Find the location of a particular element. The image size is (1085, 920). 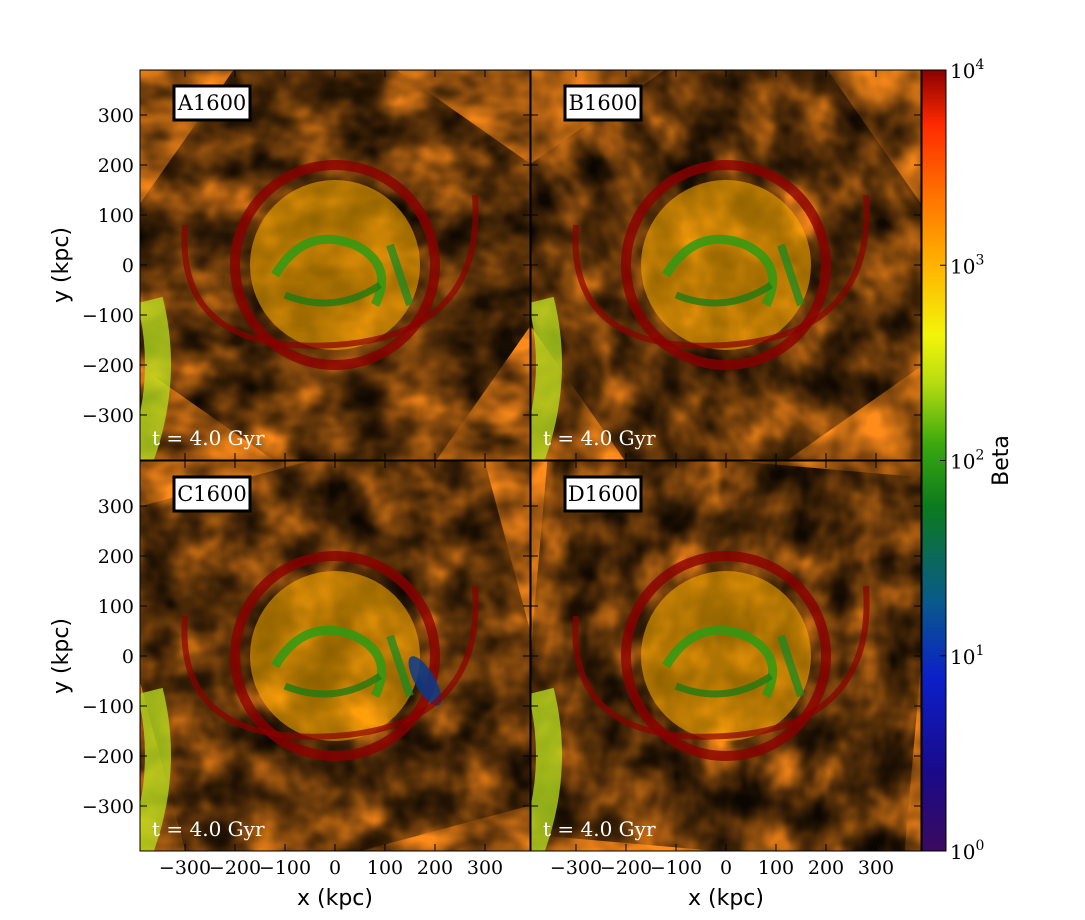

panel-label: C1600 is located at coordinates (212, 494).